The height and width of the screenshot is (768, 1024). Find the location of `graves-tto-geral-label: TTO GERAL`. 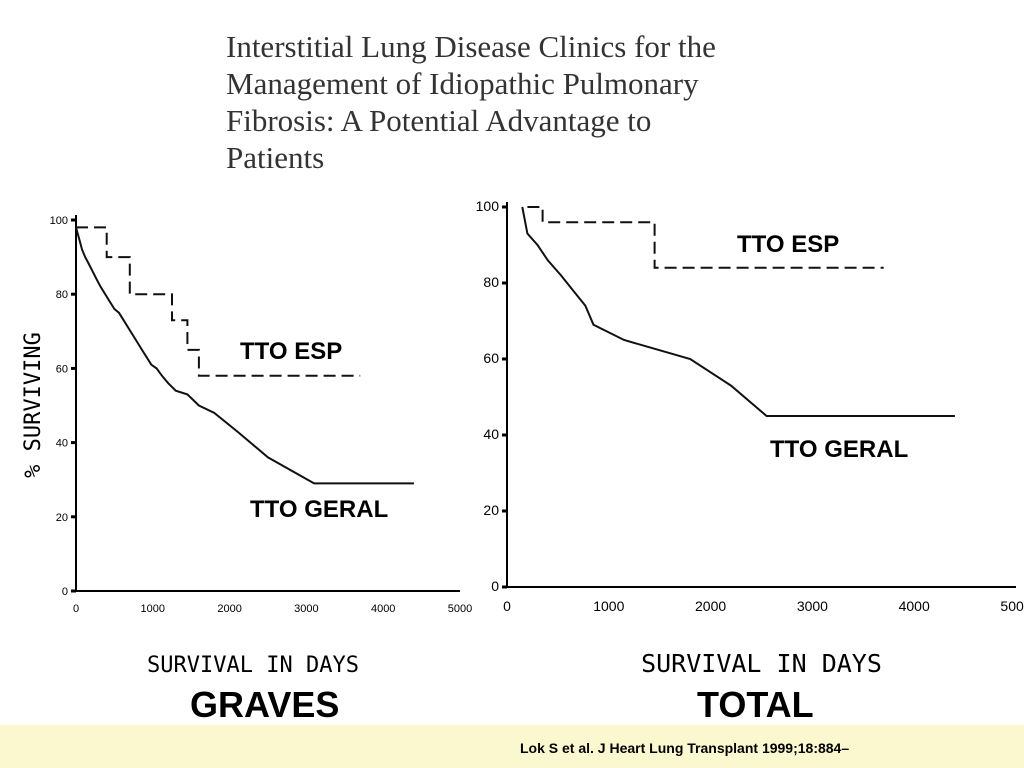

graves-tto-geral-label: TTO GERAL is located at coordinates (319, 509).